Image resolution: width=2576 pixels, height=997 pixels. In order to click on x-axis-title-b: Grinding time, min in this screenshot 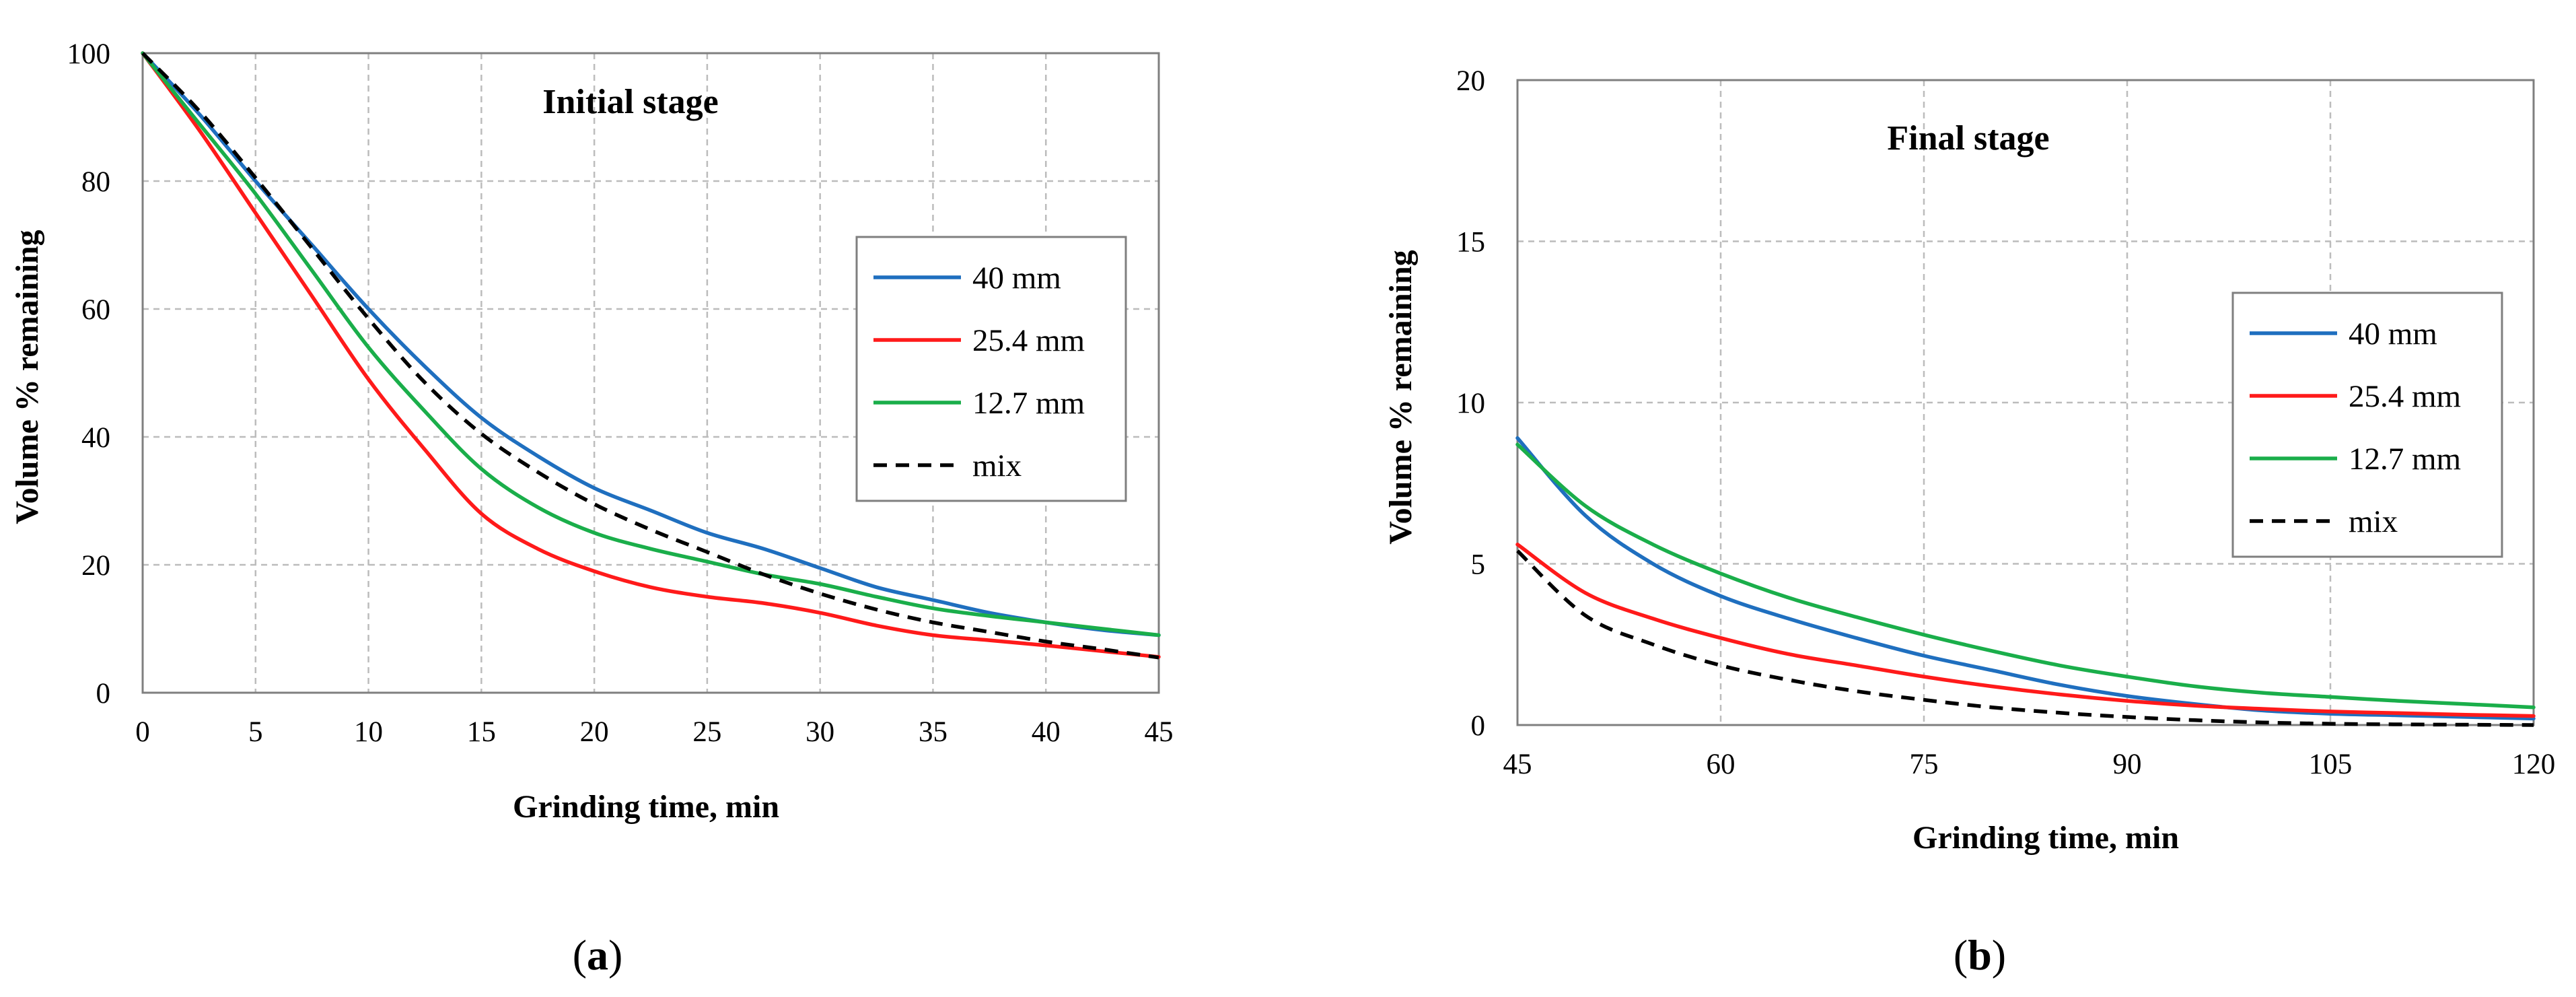, I will do `click(2045, 838)`.